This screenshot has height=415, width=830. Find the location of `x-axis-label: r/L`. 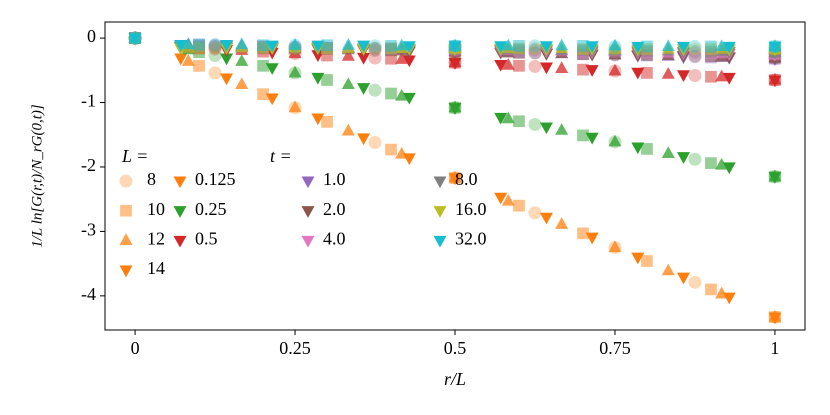

x-axis-label: r/L is located at coordinates (455, 379).